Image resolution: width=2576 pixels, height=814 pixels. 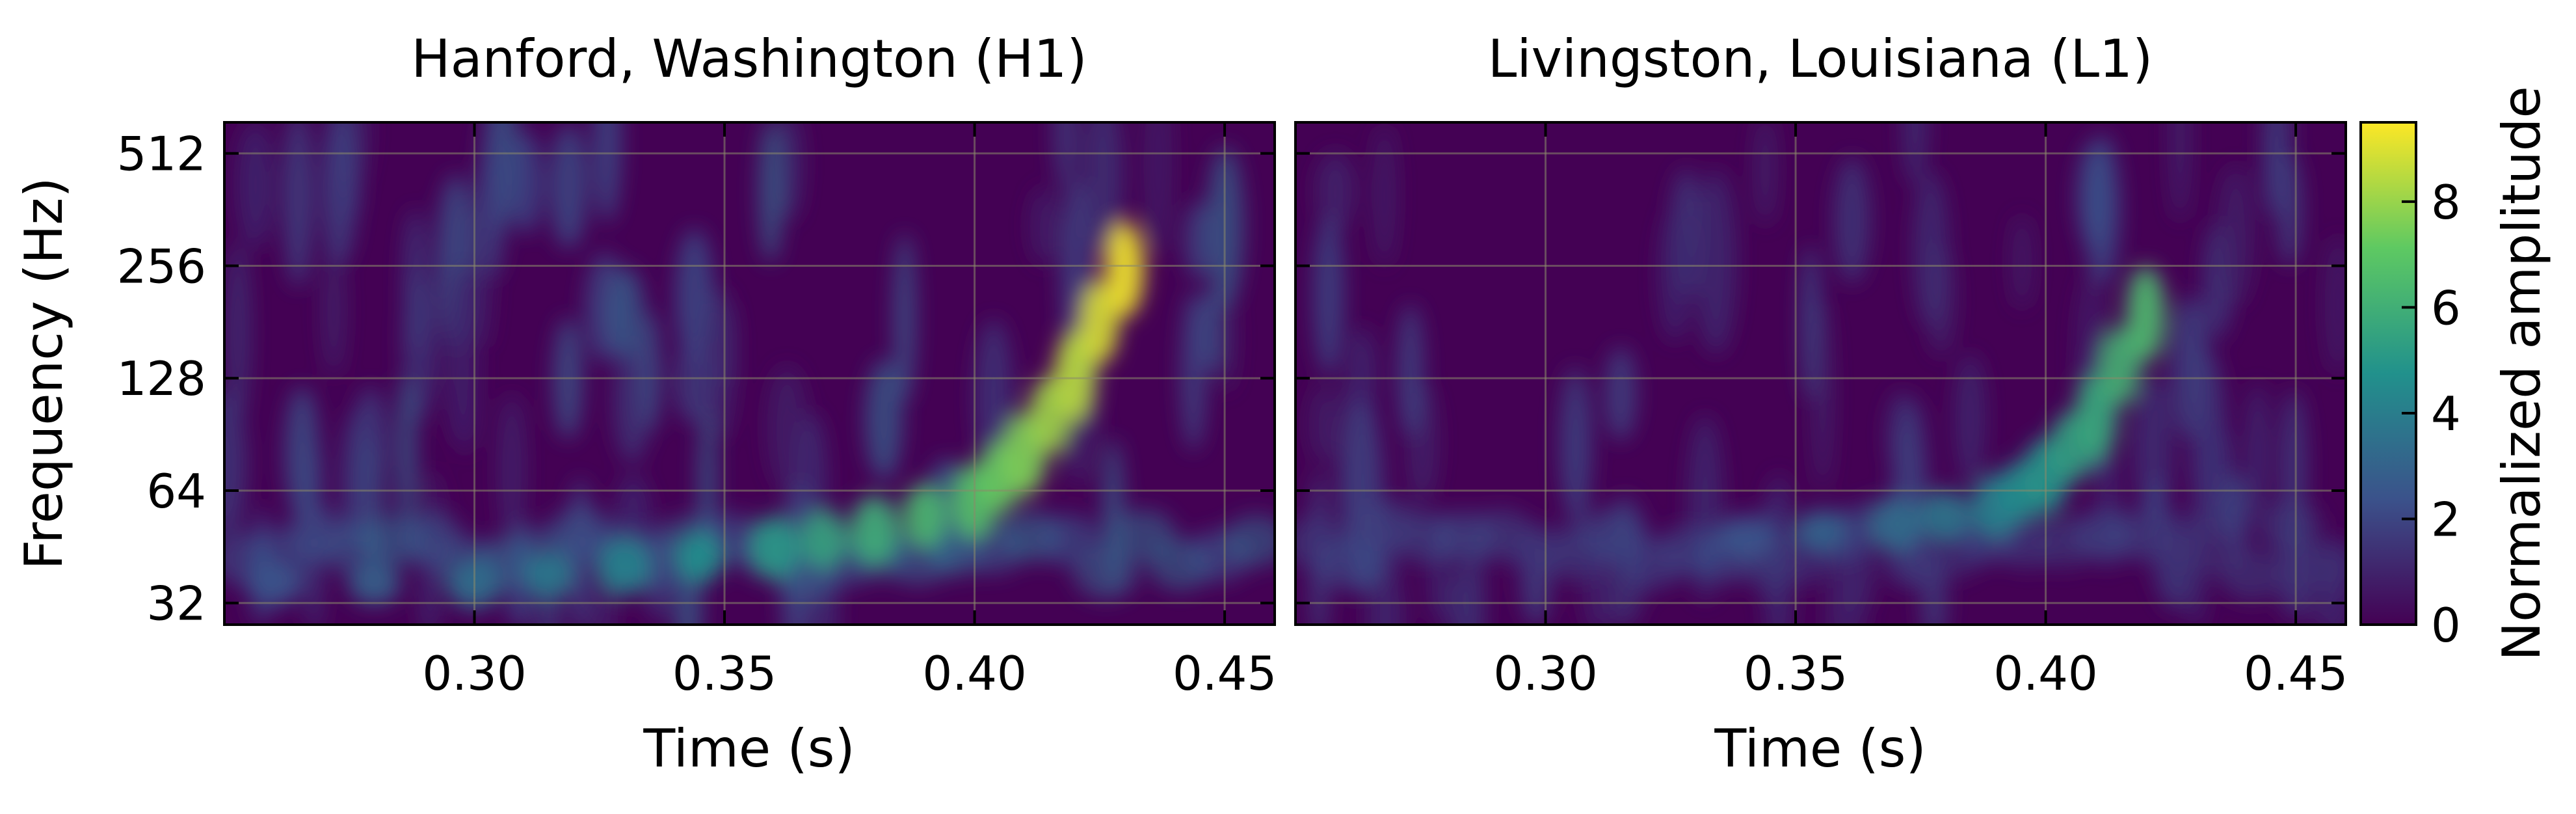 What do you see at coordinates (749, 749) in the screenshot?
I see `x-axis-label-h1: Time (s)` at bounding box center [749, 749].